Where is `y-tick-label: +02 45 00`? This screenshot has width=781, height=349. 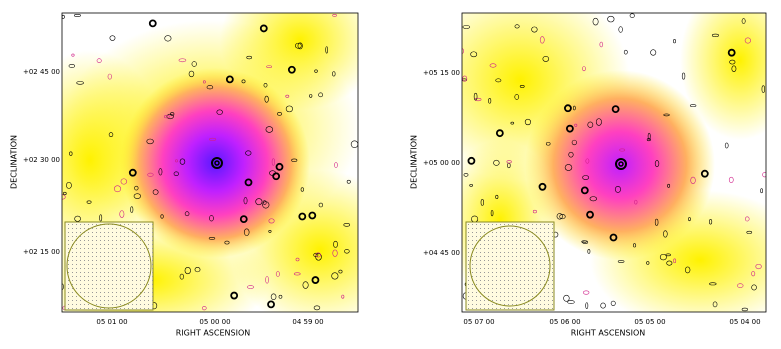 y-tick-label: +02 45 00 is located at coordinates (41, 72).